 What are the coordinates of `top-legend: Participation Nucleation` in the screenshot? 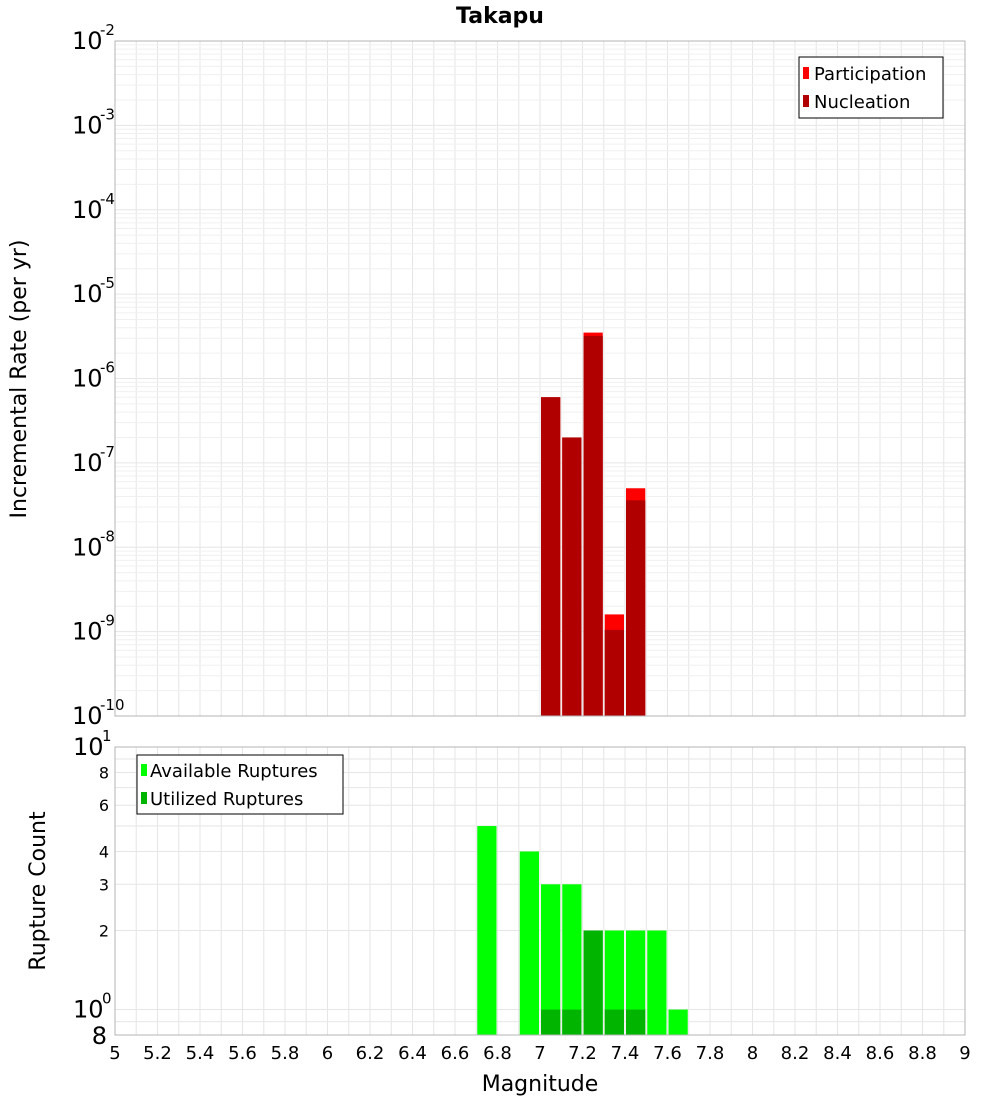 It's located at (871, 87).